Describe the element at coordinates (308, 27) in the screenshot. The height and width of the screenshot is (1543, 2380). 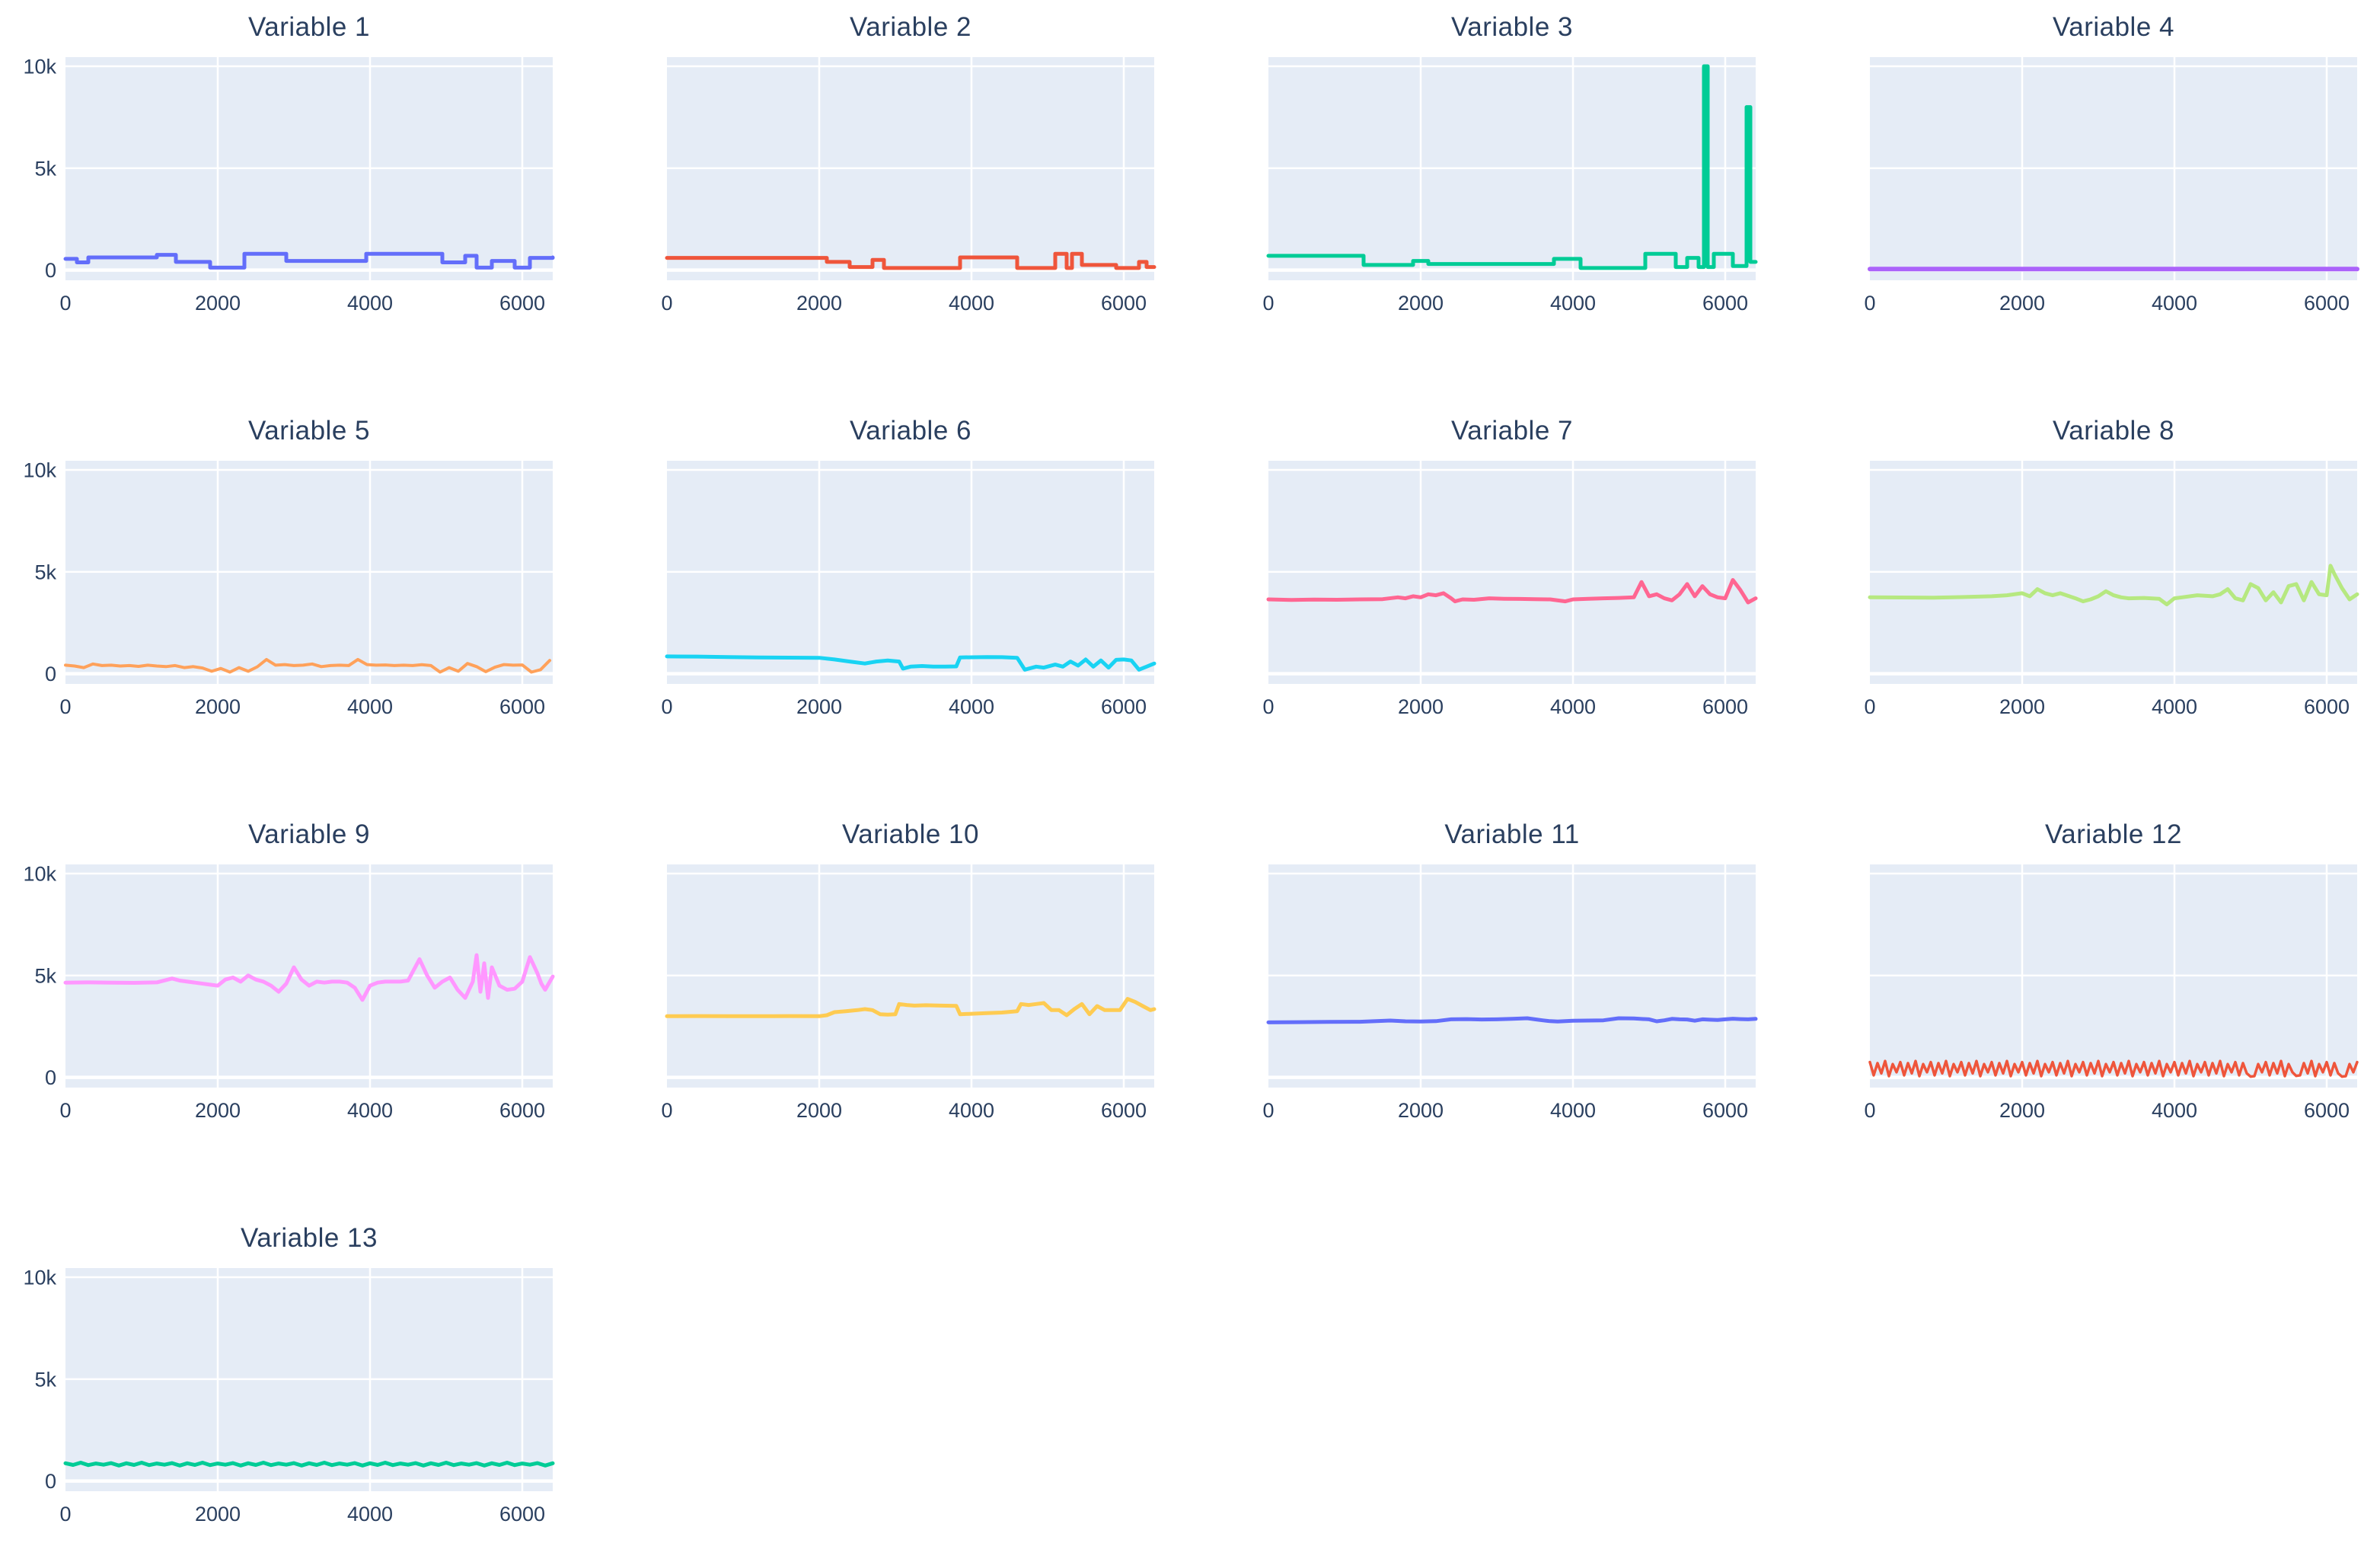
I see `chart-title: Variable 1` at that location.